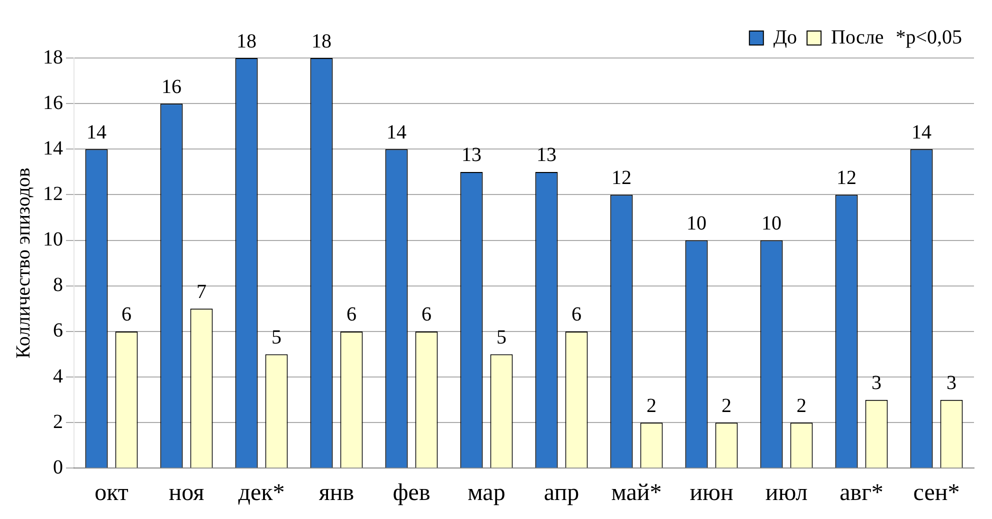 This screenshot has height=519, width=992. Describe the element at coordinates (53, 193) in the screenshot. I see `y-tick-label: 12` at that location.